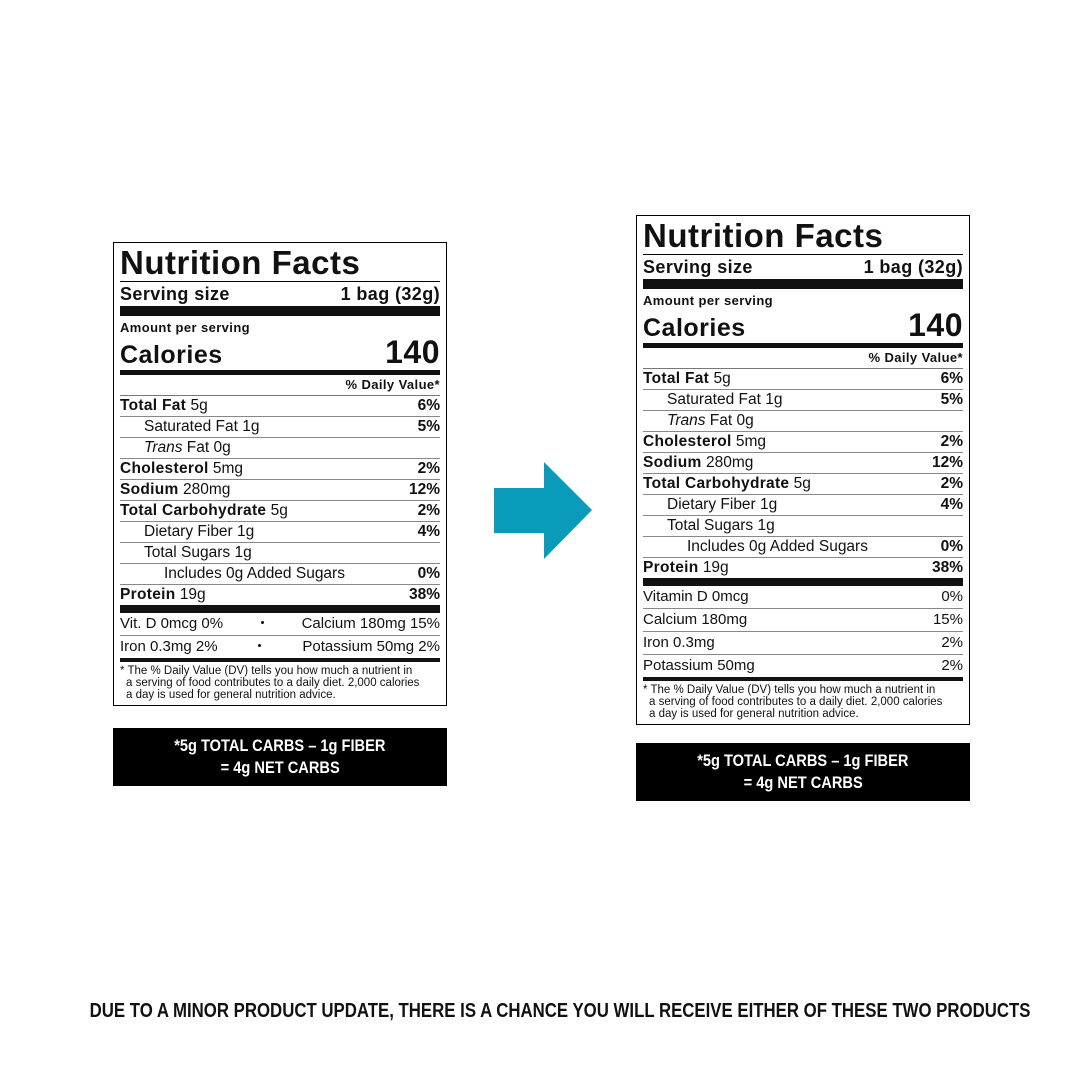 Image resolution: width=1080 pixels, height=1080 pixels. Describe the element at coordinates (164, 468) in the screenshot. I see `nutrient-name: Cholesterol` at that location.